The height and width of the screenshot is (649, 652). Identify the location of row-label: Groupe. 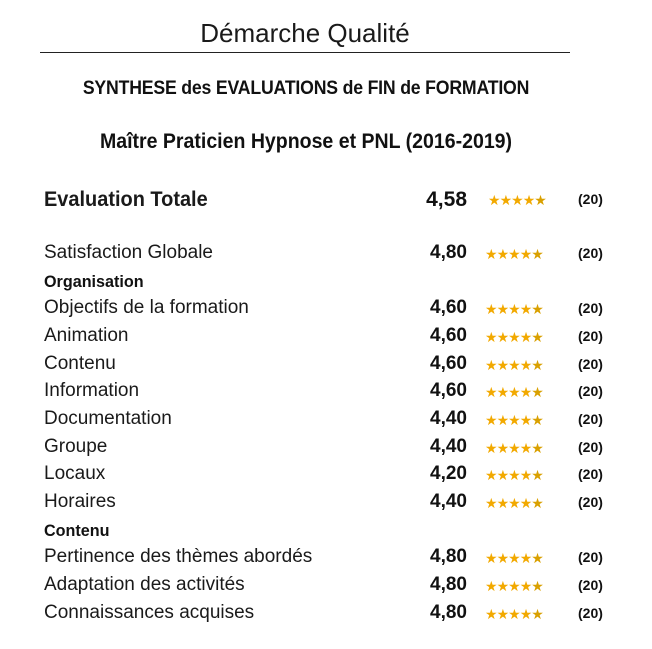
(76, 446).